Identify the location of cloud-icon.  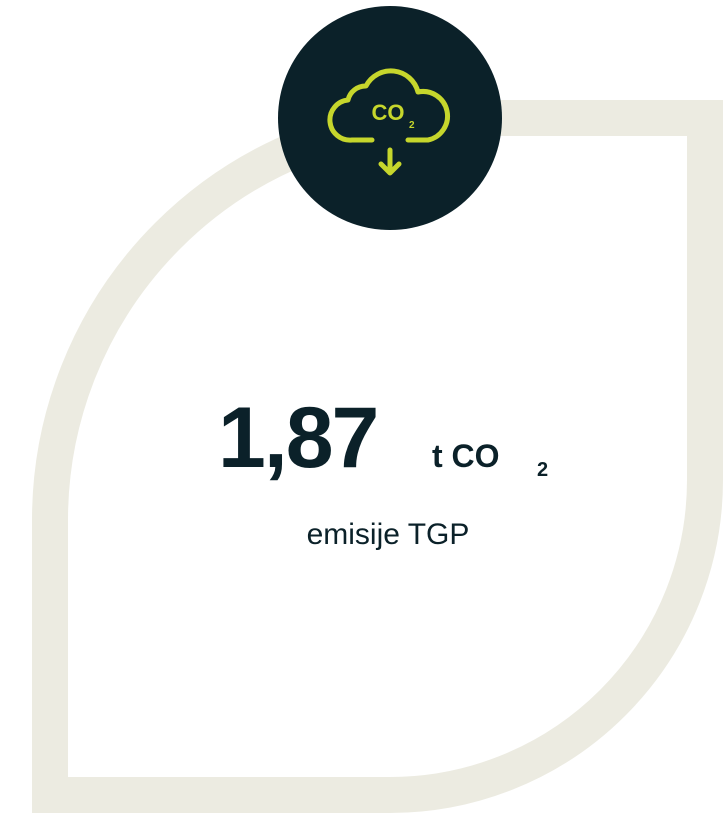
(388, 122).